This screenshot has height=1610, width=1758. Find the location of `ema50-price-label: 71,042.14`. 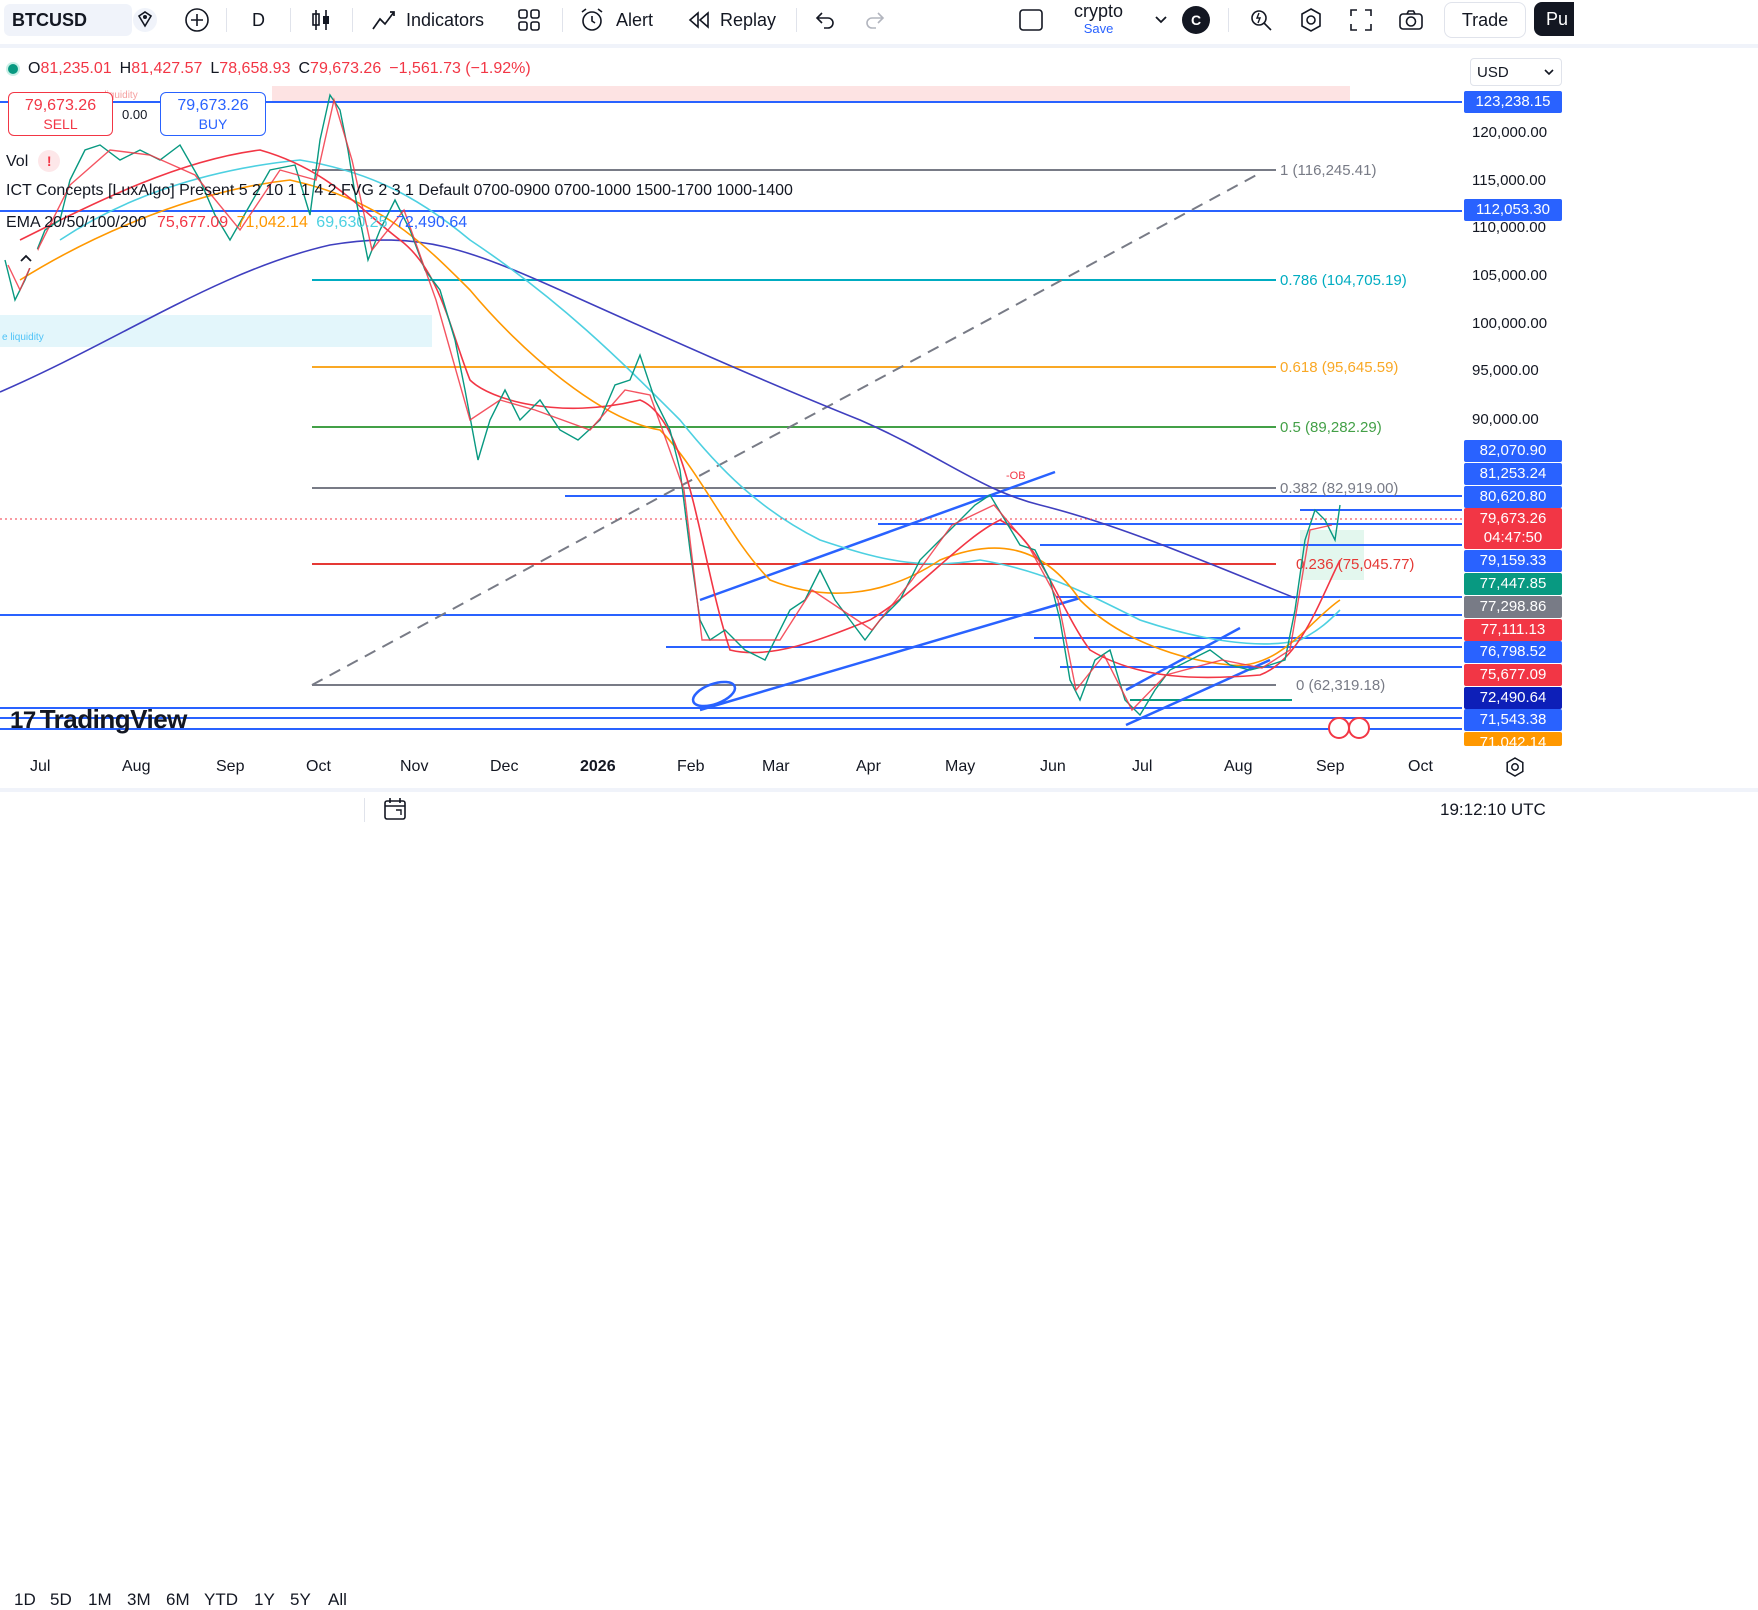

ema50-price-label: 71,042.14 is located at coordinates (1513, 739).